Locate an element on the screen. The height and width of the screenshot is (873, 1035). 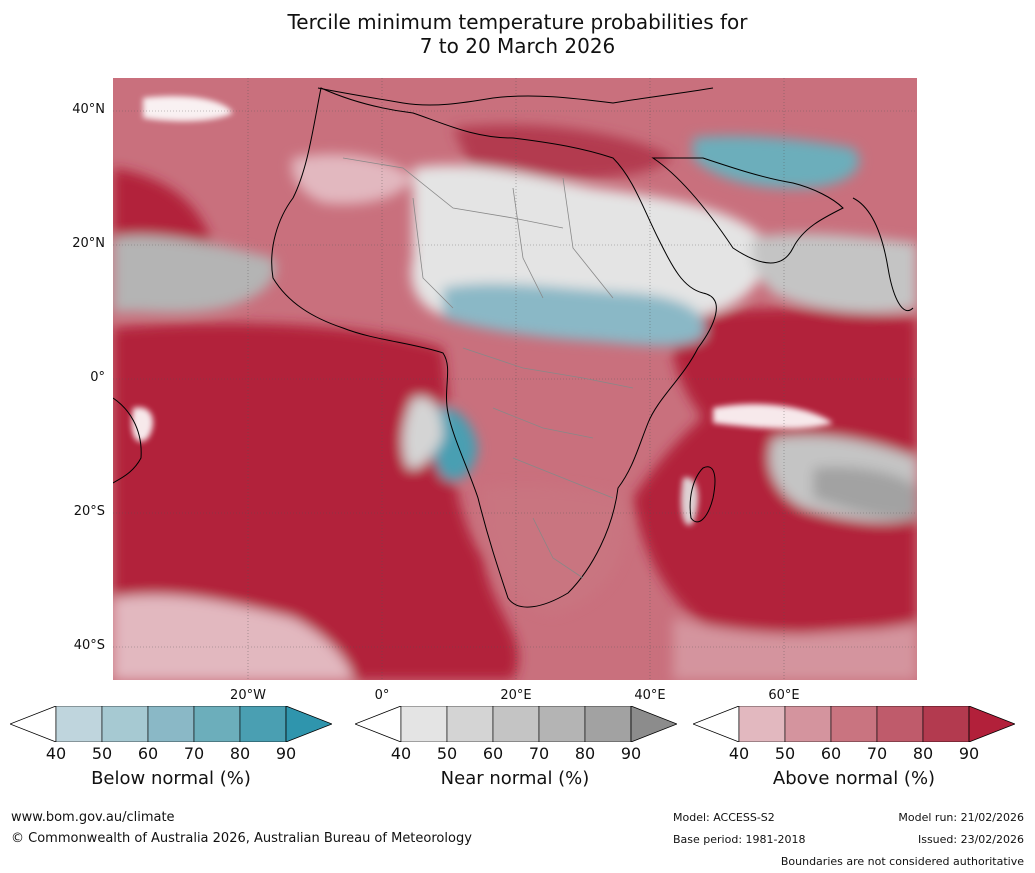
region-angola-near is located at coordinates (422, 433).